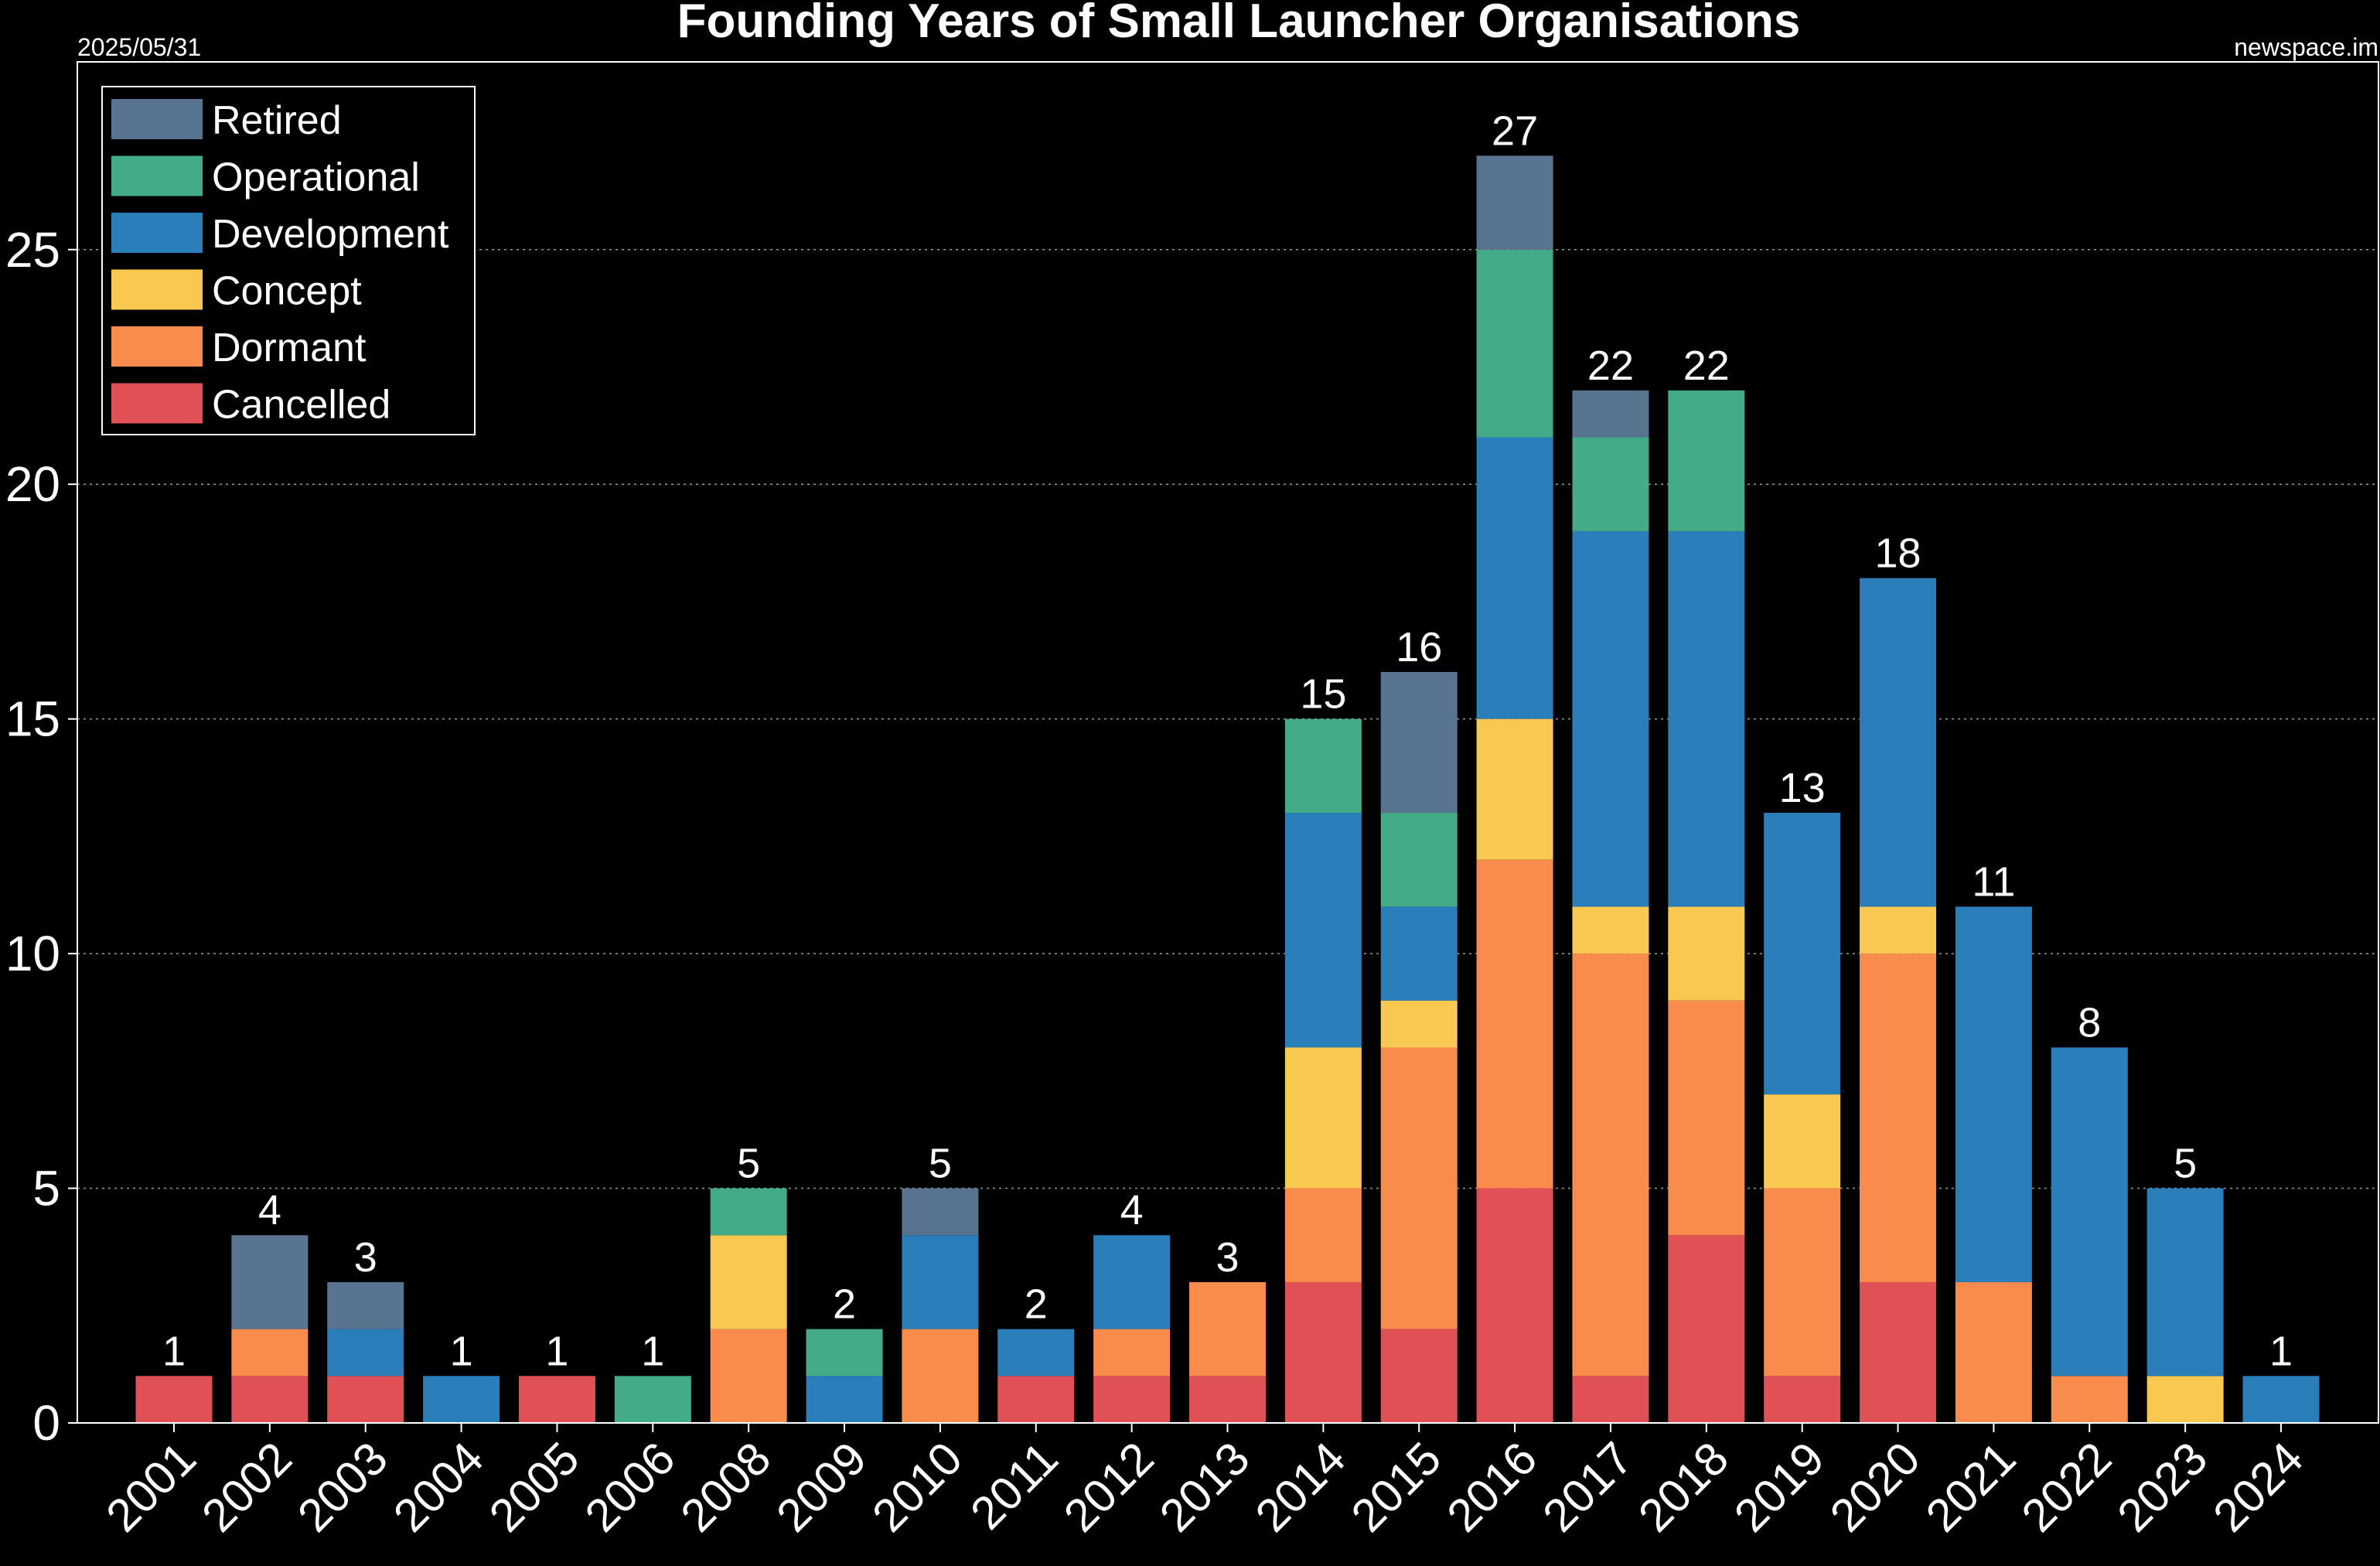  What do you see at coordinates (1610, 366) in the screenshot?
I see `total-label-2017: 22` at bounding box center [1610, 366].